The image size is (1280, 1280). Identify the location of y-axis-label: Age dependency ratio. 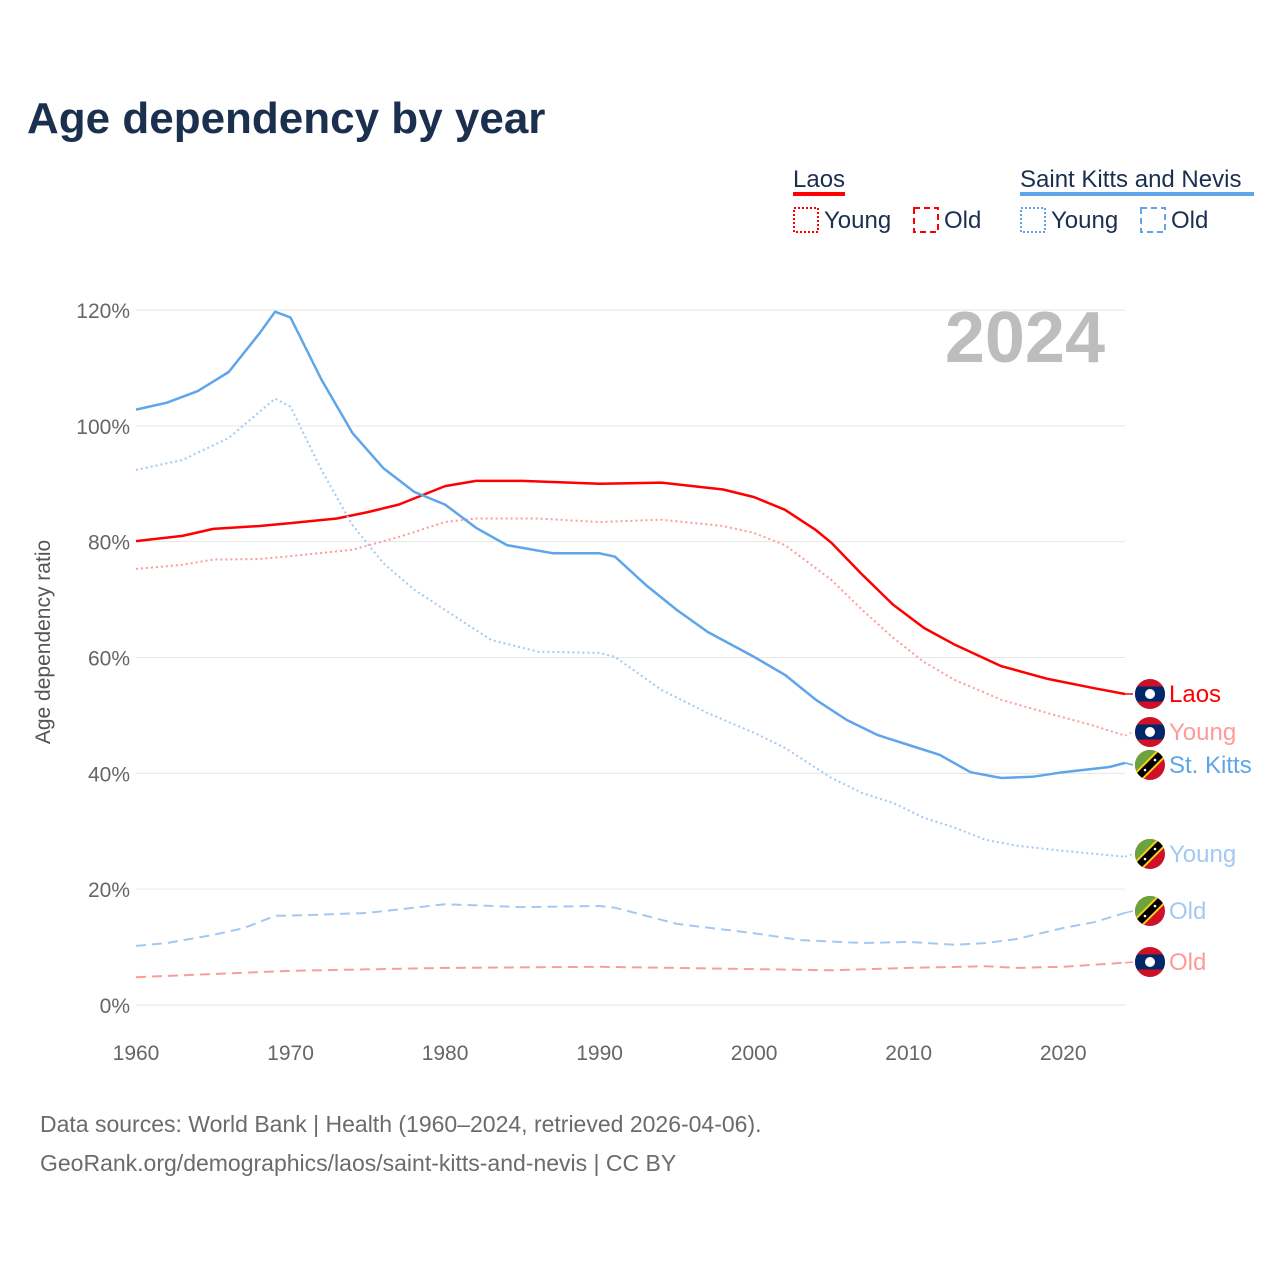
(43, 642).